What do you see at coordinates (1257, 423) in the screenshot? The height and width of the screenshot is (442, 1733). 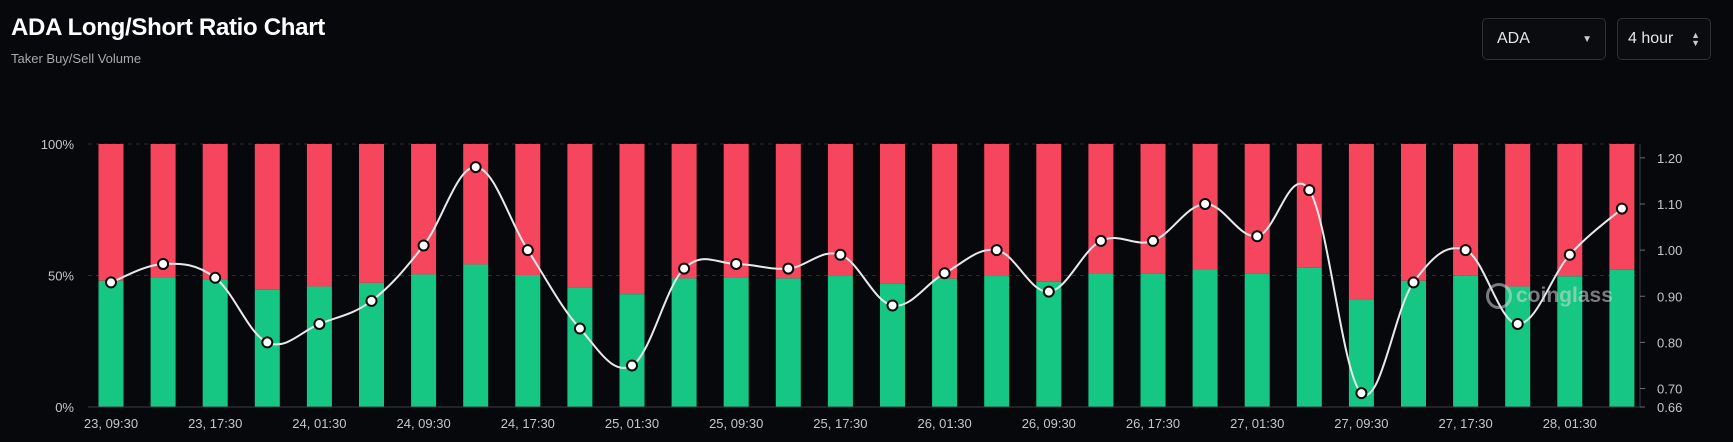 I see `x-axis-tick-label: 27, 01:30` at bounding box center [1257, 423].